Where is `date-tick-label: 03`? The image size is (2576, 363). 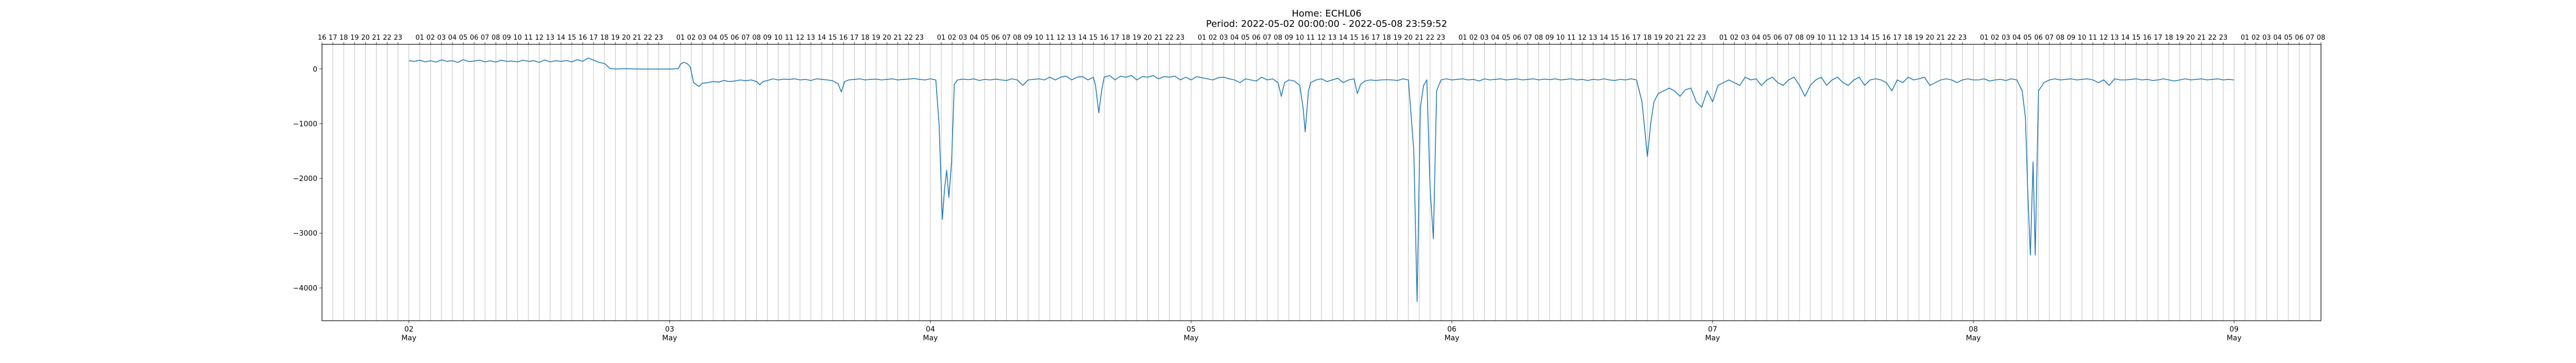
date-tick-label: 03 is located at coordinates (669, 329).